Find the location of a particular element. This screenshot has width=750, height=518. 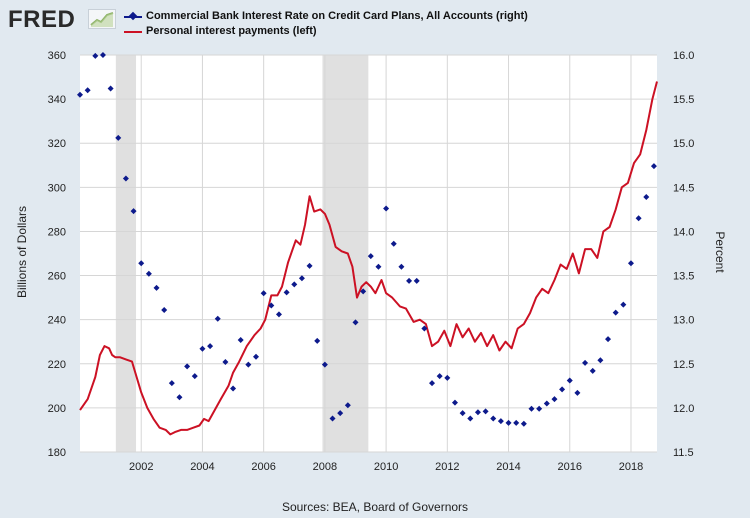

y-tick-right: 14.5 is located at coordinates (683, 188).